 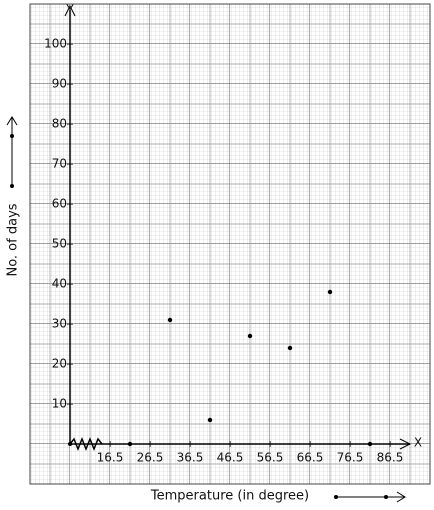 I want to click on y-axis-label: No. of days, so click(x=13, y=239).